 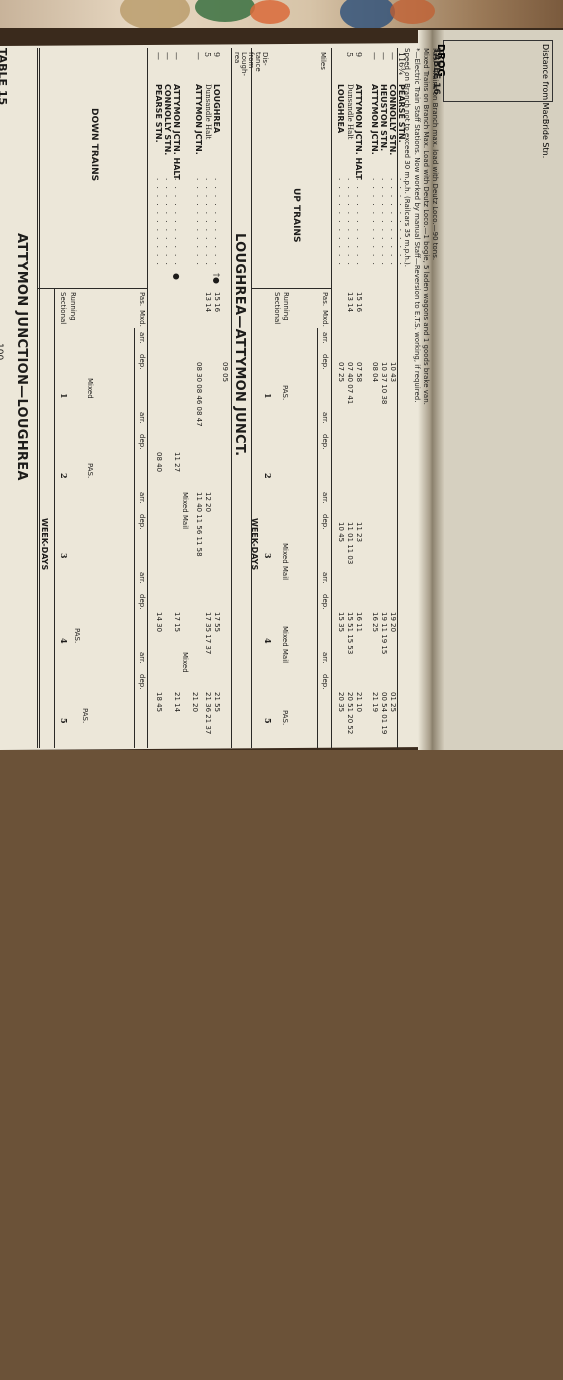 I want to click on t1-c4a: 17 55, so click(x=217, y=622).